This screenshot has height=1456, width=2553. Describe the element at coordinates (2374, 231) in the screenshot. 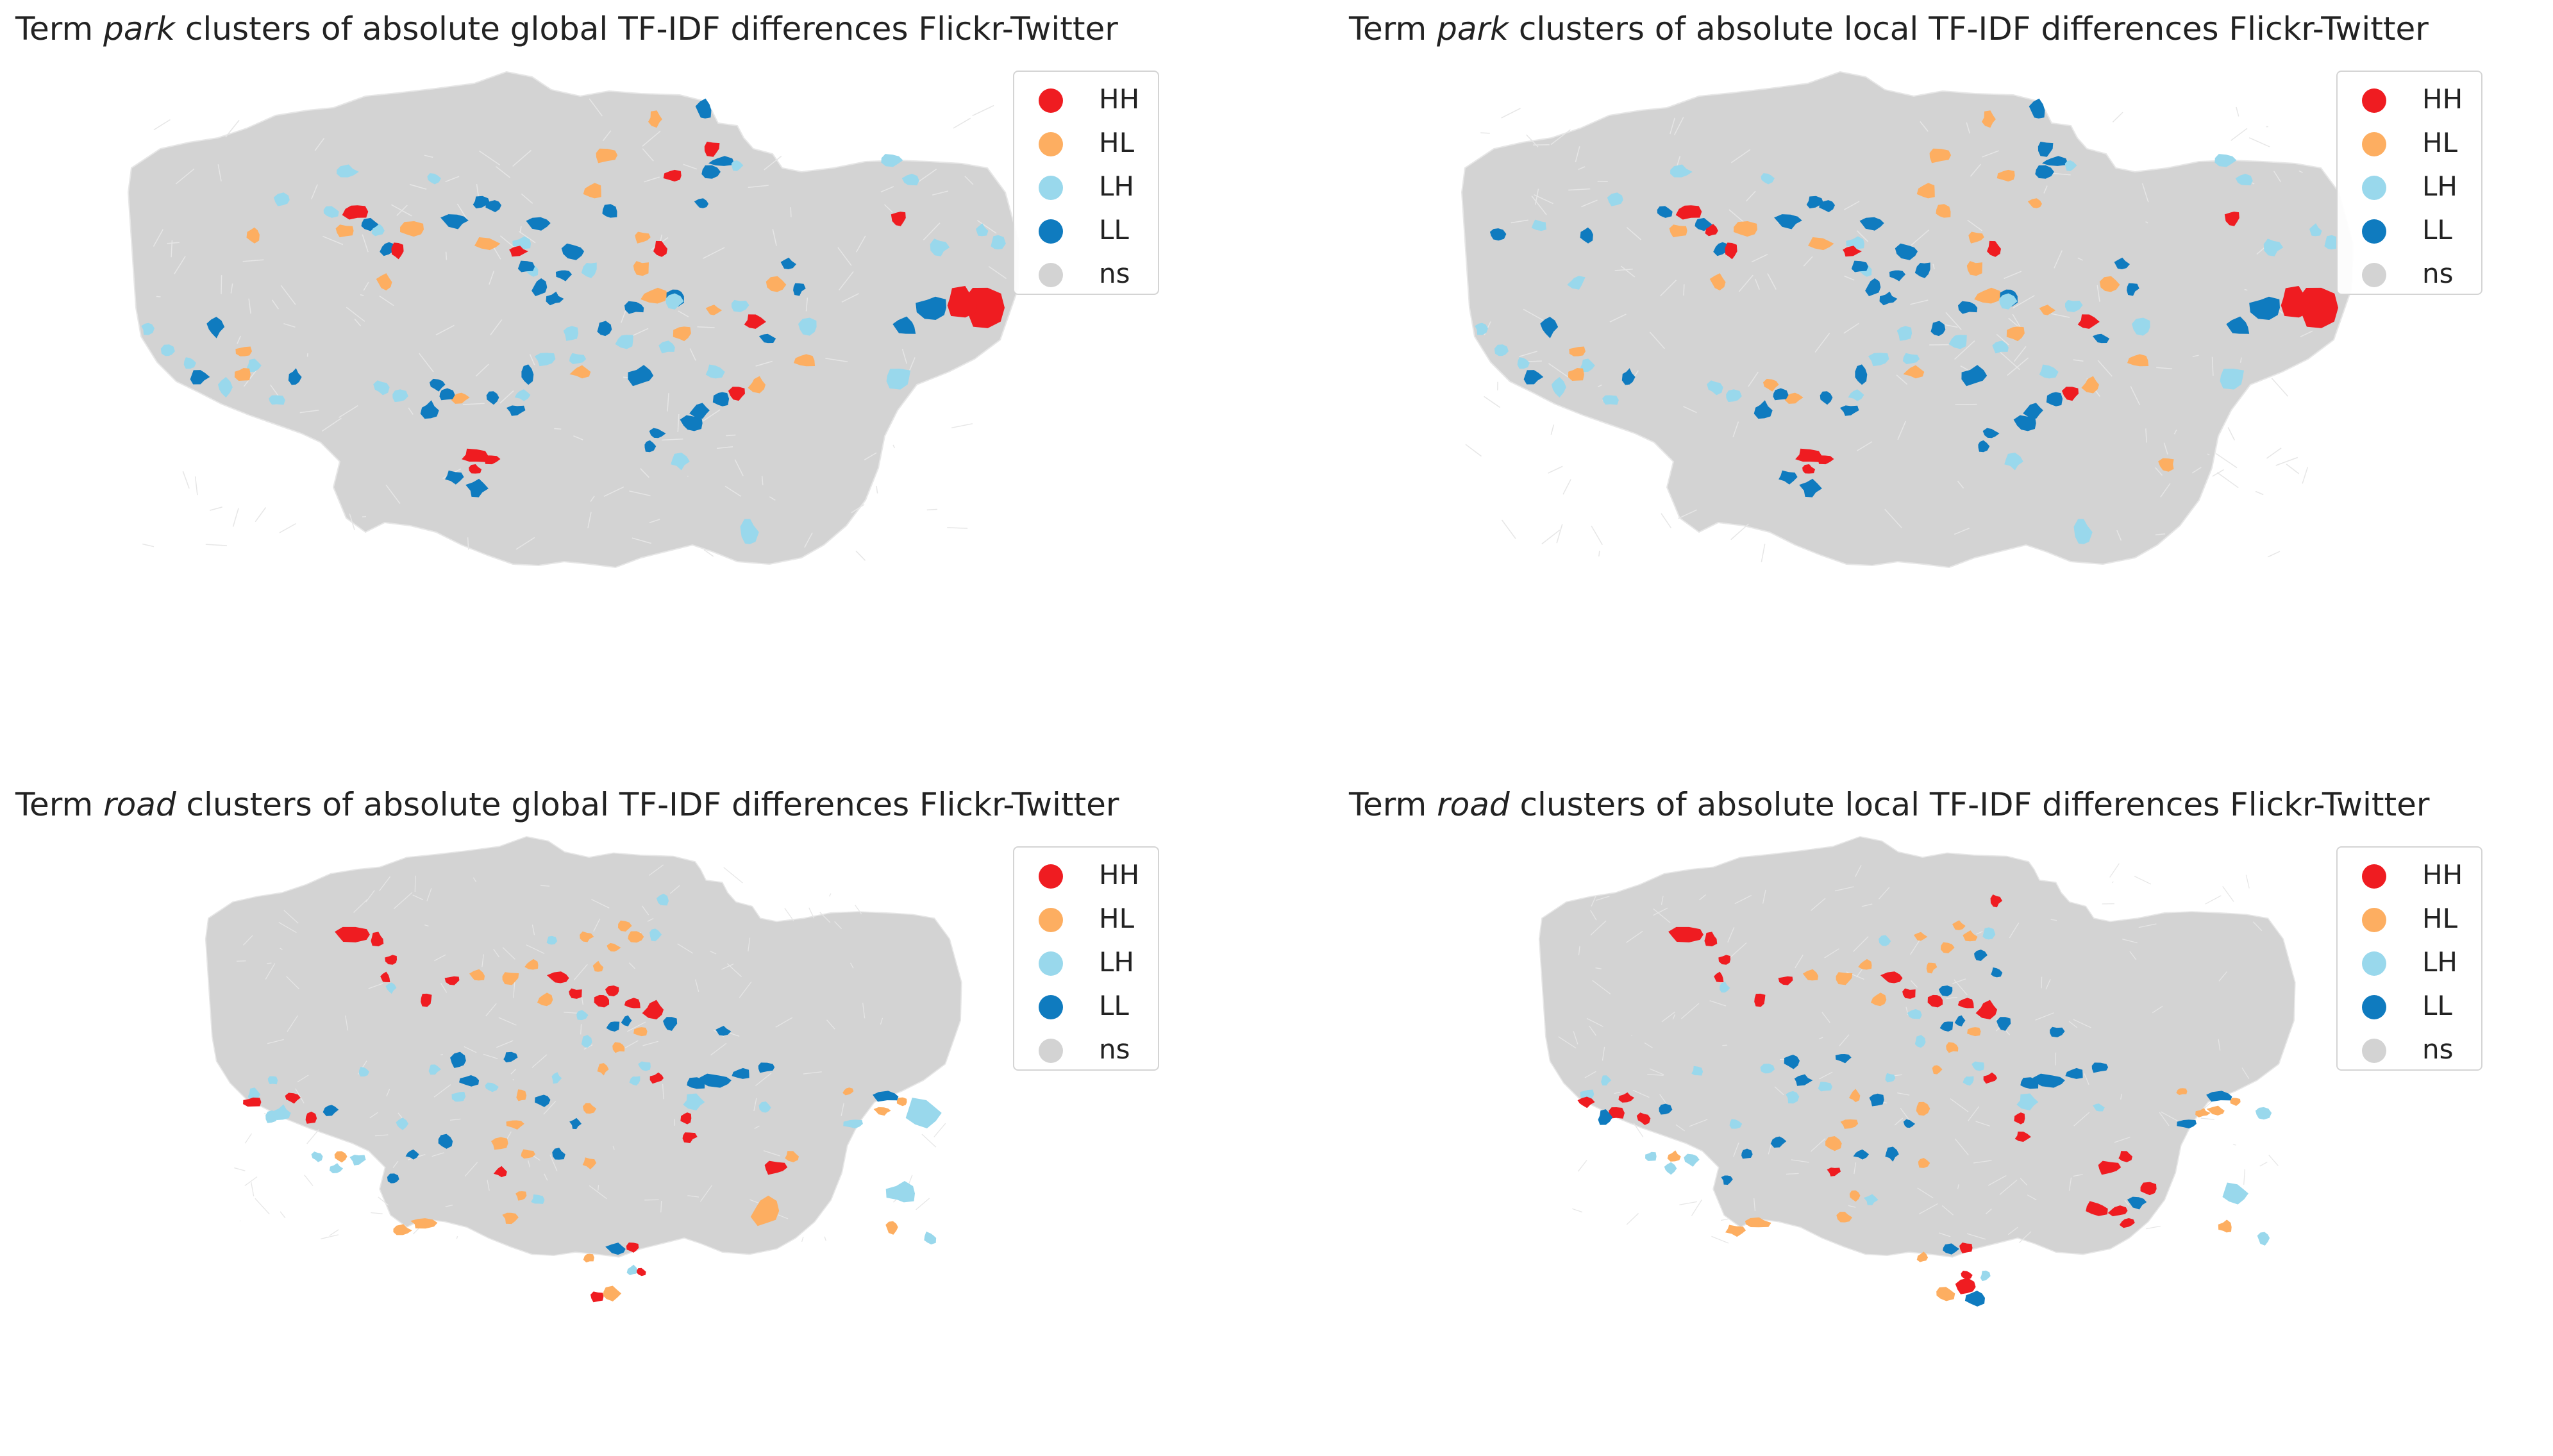

I see `legend-marker-ll` at that location.